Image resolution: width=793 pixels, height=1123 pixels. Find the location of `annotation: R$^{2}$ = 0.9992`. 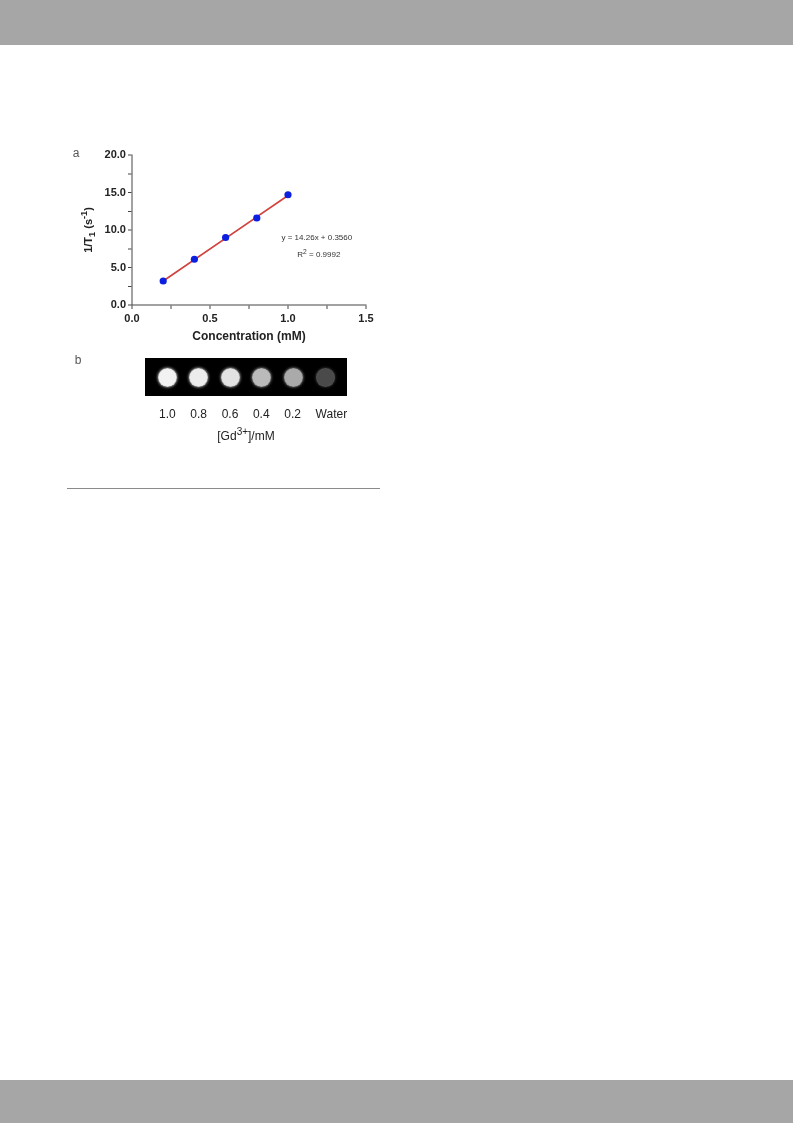

annotation: R$^{2}$ = 0.9992 is located at coordinates (319, 253).